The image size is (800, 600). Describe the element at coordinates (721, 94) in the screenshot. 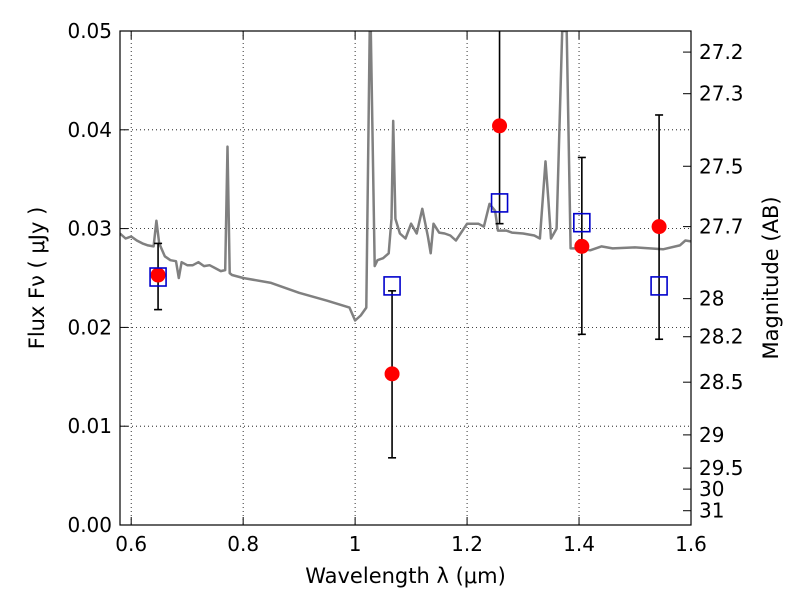

I see `mag-tick-label: 27.3` at that location.